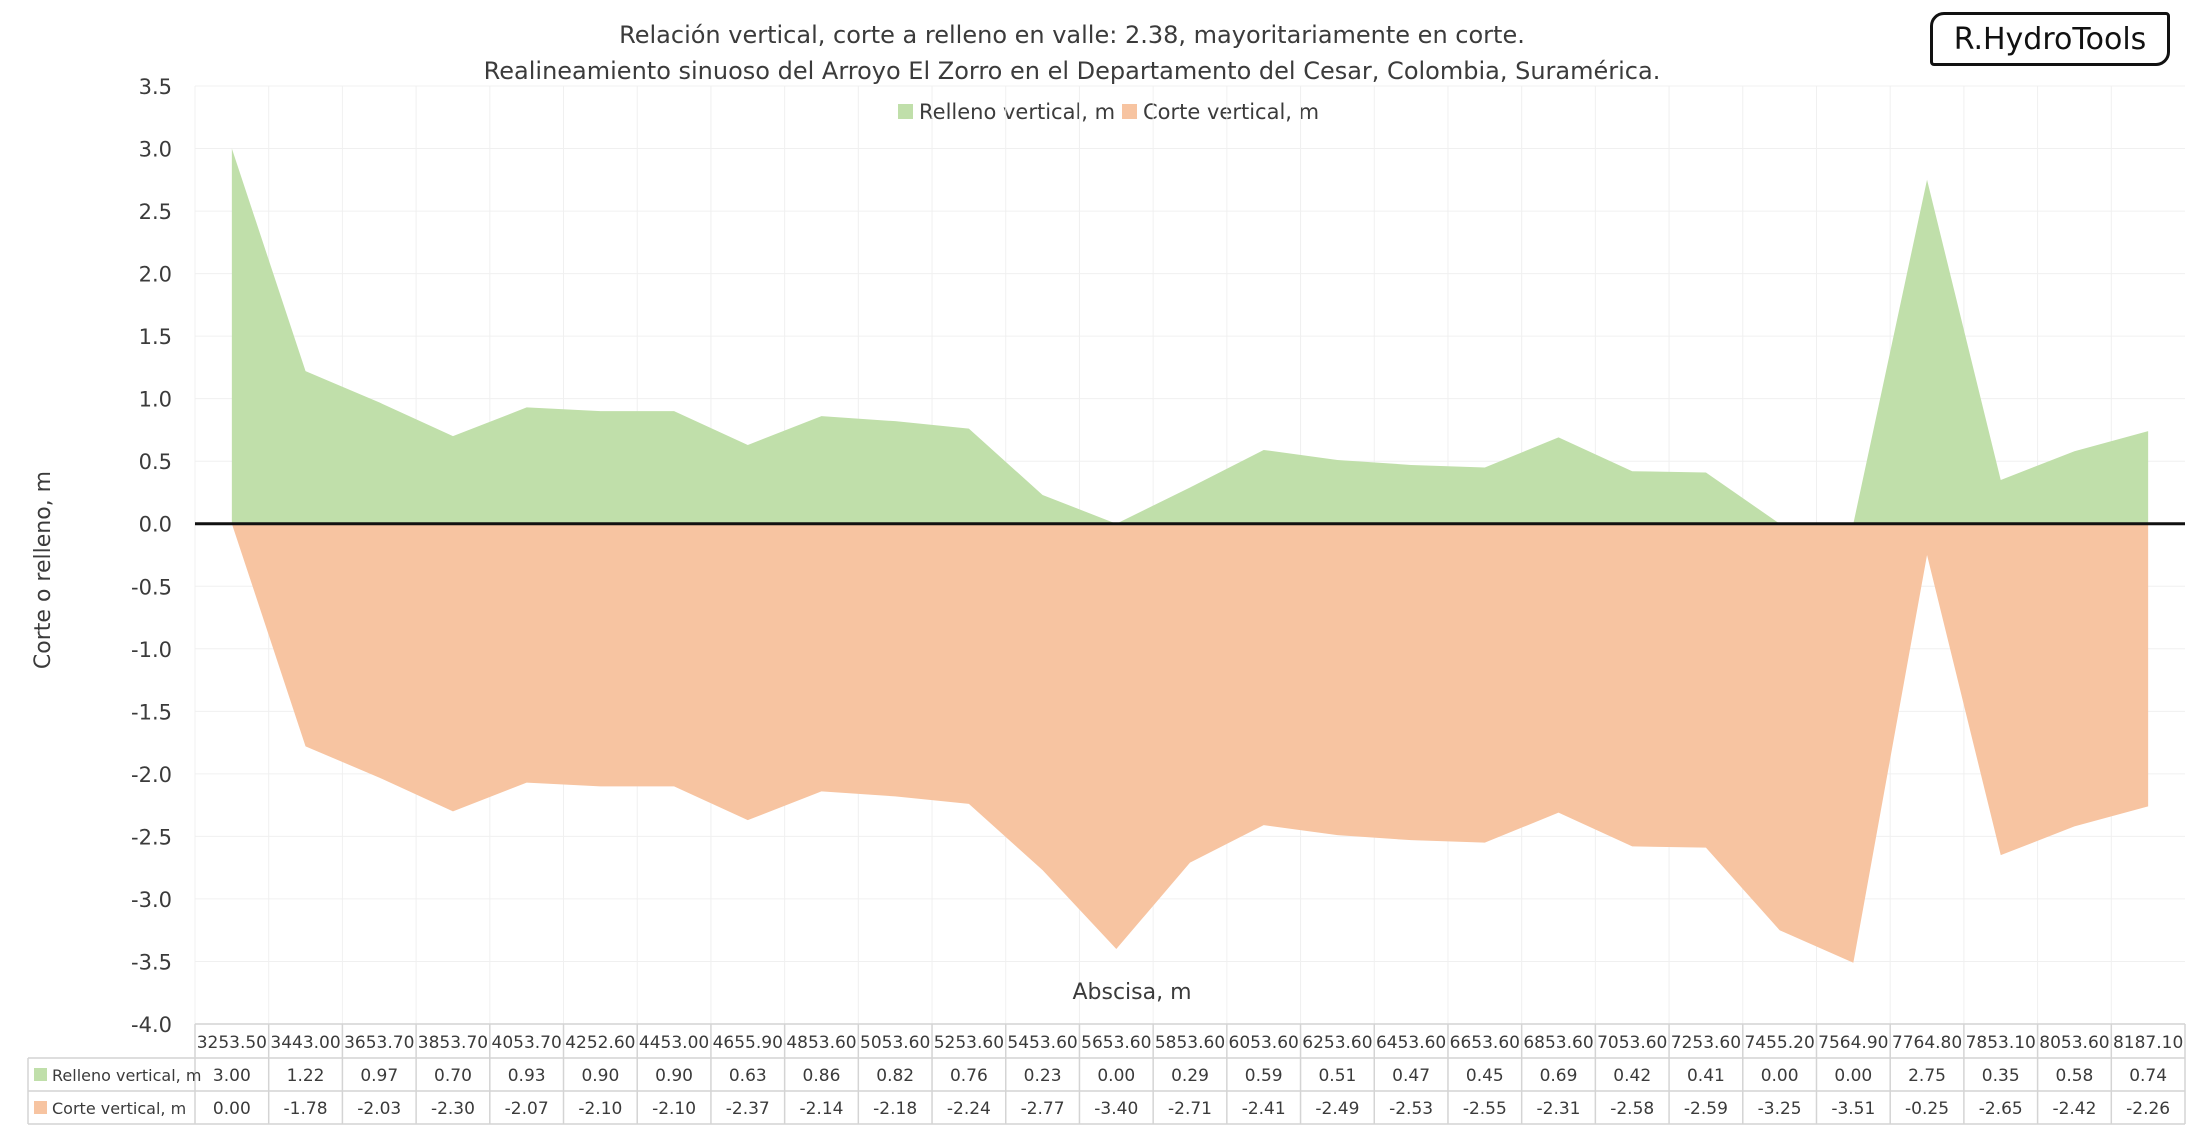 The height and width of the screenshot is (1126, 2192). What do you see at coordinates (1190, 1109) in the screenshot?
I see `table-cell-value: -2.71` at bounding box center [1190, 1109].